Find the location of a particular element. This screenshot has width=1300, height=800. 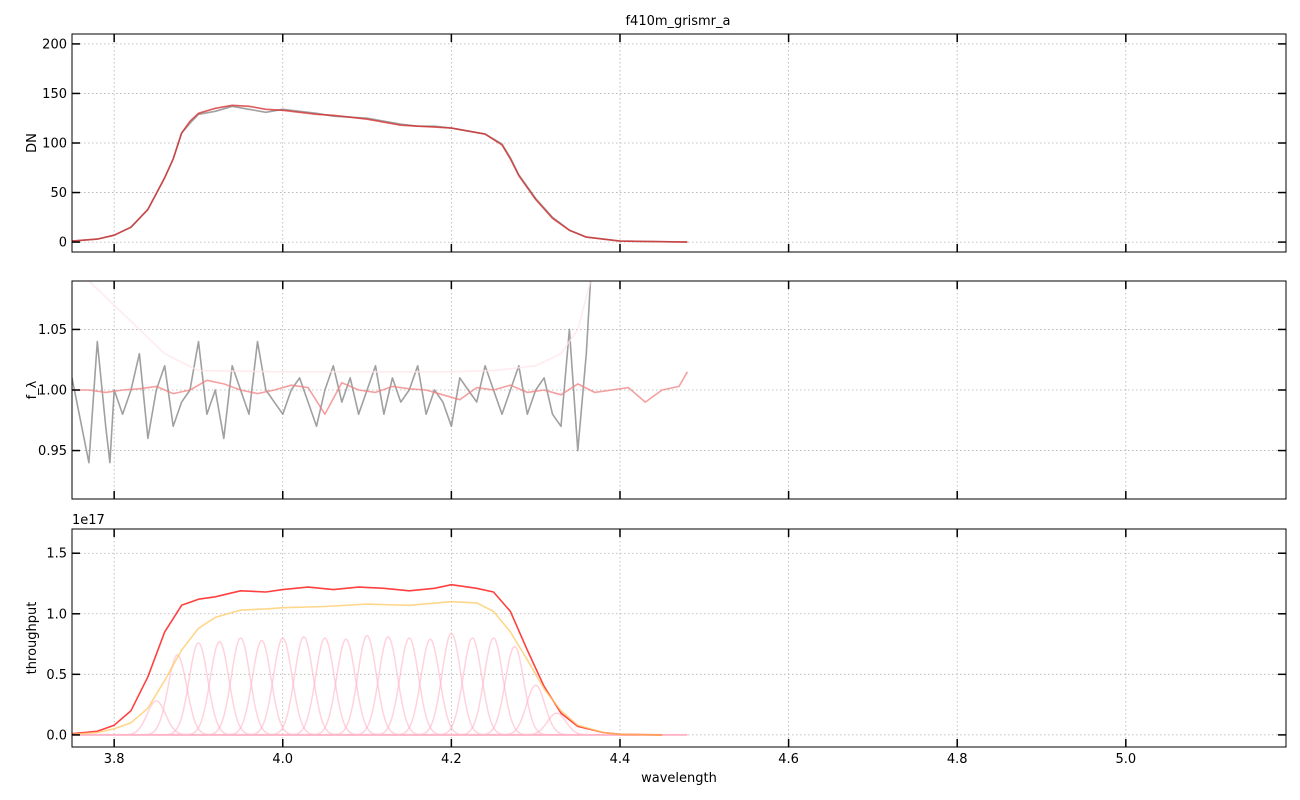

y-axis-label: f_λ is located at coordinates (32, 389).